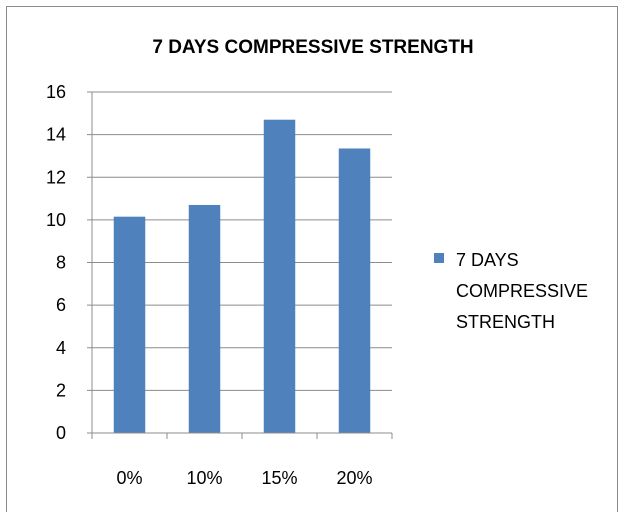  What do you see at coordinates (56, 92) in the screenshot?
I see `y-tick-label: 16` at bounding box center [56, 92].